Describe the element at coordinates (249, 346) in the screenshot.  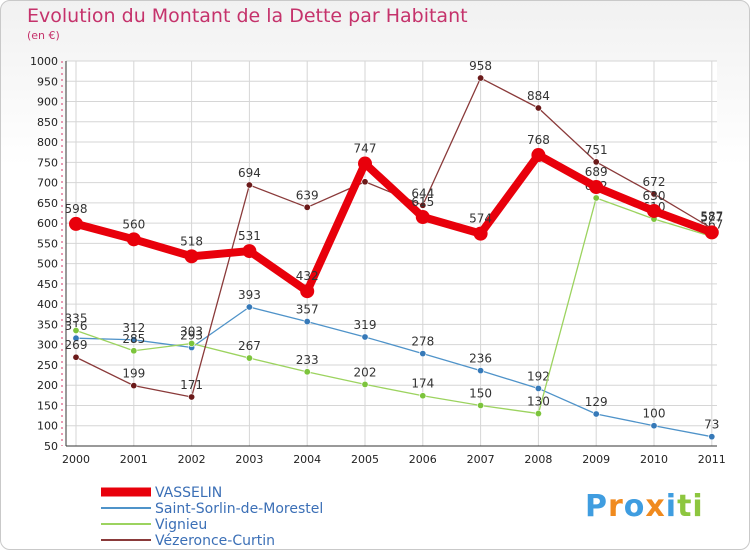
I see `data-label: 267` at that location.